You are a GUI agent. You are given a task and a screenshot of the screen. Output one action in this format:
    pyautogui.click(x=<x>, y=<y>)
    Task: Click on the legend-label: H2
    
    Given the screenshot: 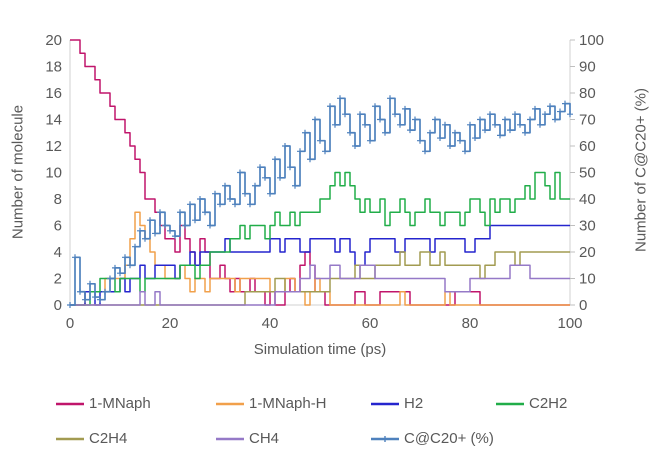 What is the action you would take?
    pyautogui.click(x=414, y=403)
    